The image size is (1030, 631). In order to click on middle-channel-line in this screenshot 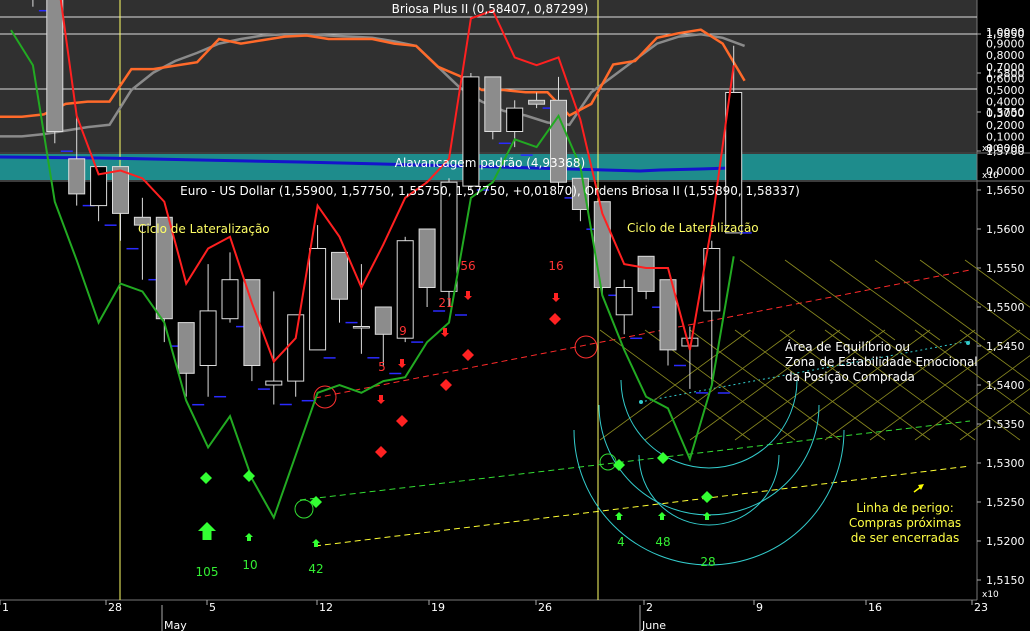, I will do `click(635, 460)`.